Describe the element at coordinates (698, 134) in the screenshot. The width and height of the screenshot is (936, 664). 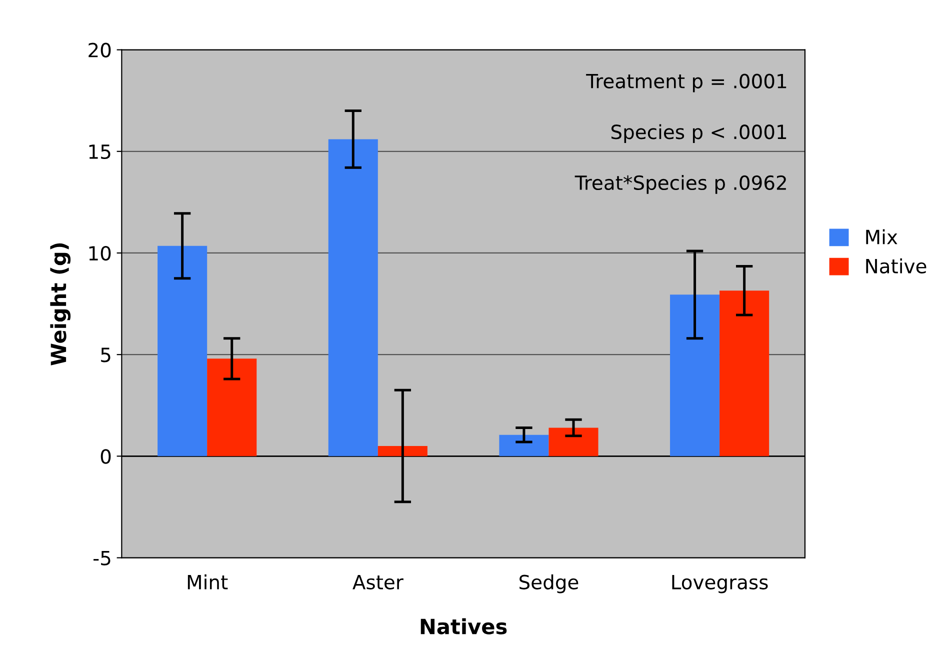
I see `annotation: Species p < .0001` at that location.